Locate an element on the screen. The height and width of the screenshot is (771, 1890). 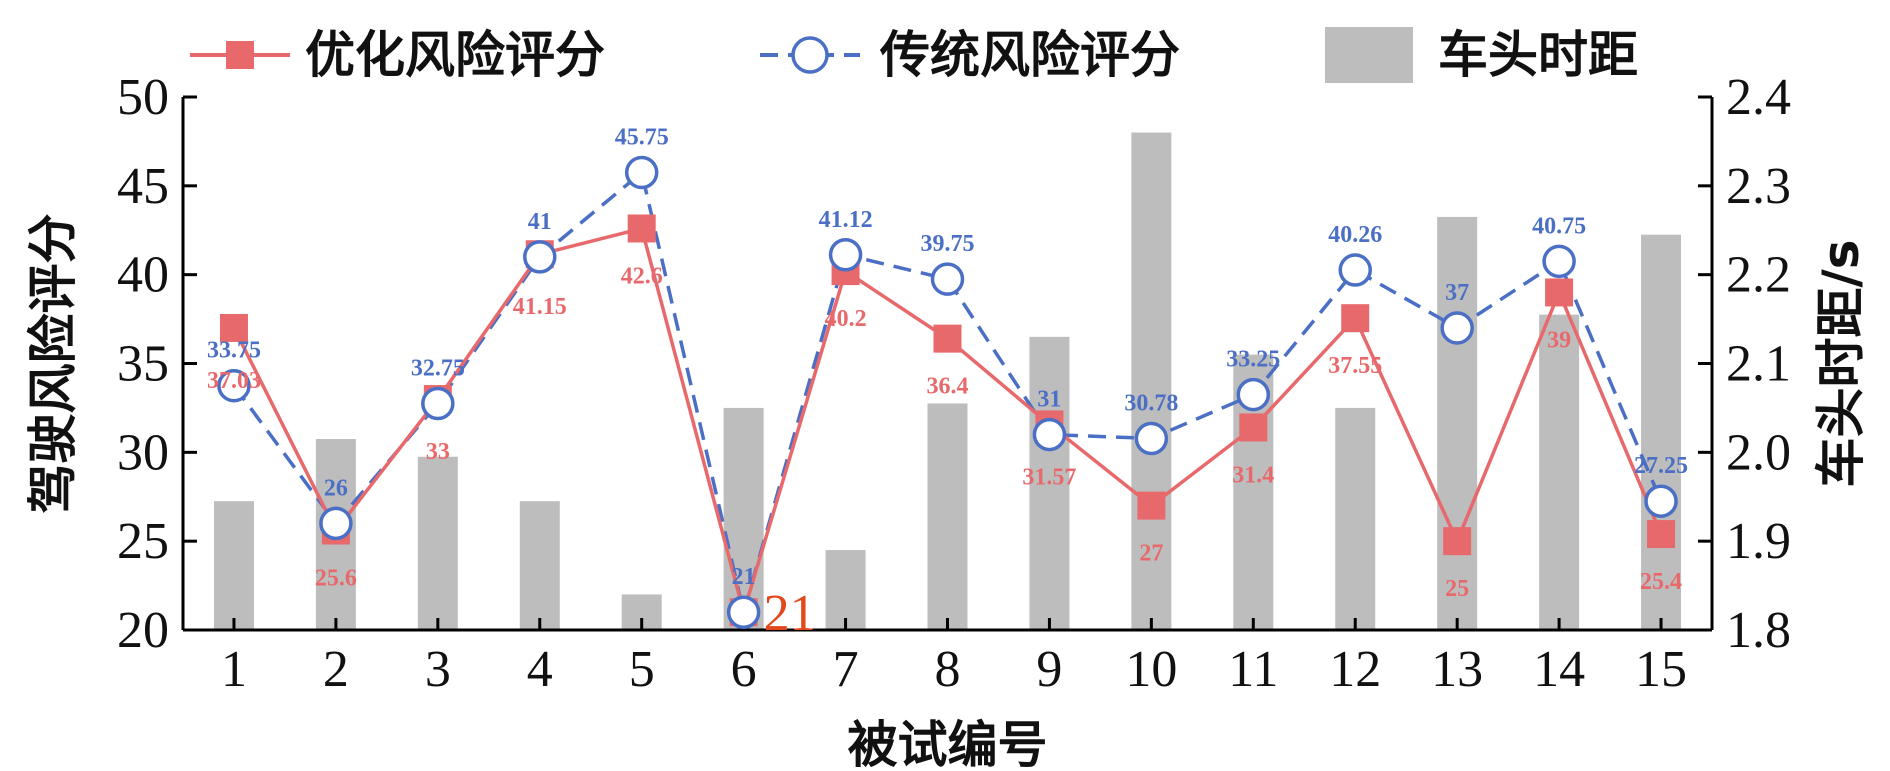
left-tick-label: 30 is located at coordinates (143, 452).